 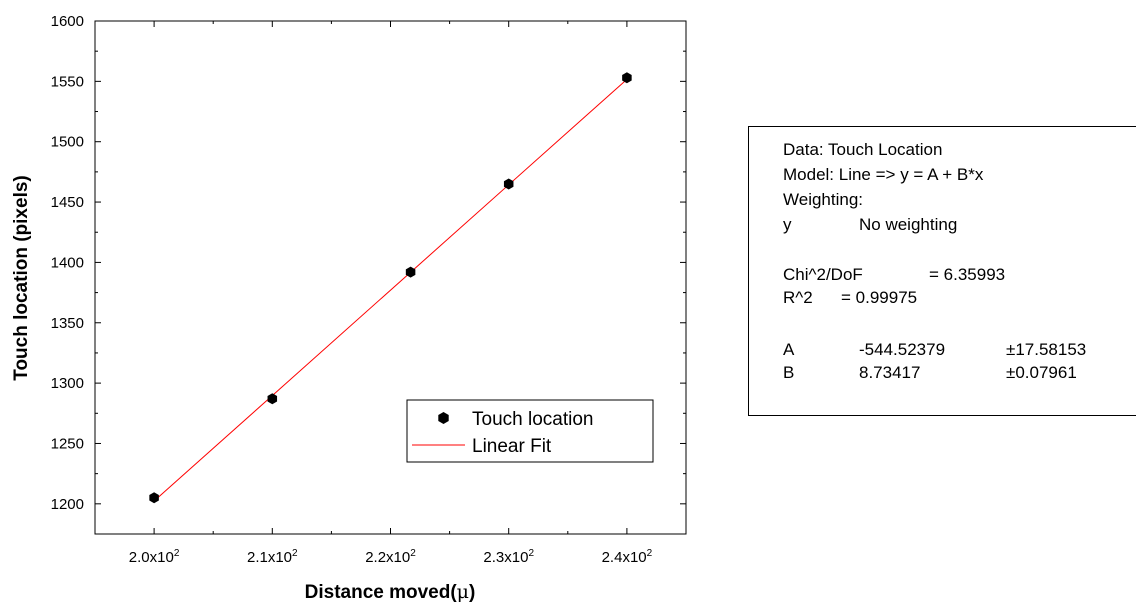 What do you see at coordinates (902, 349) in the screenshot?
I see `fit-param-a-value: -544.52379` at bounding box center [902, 349].